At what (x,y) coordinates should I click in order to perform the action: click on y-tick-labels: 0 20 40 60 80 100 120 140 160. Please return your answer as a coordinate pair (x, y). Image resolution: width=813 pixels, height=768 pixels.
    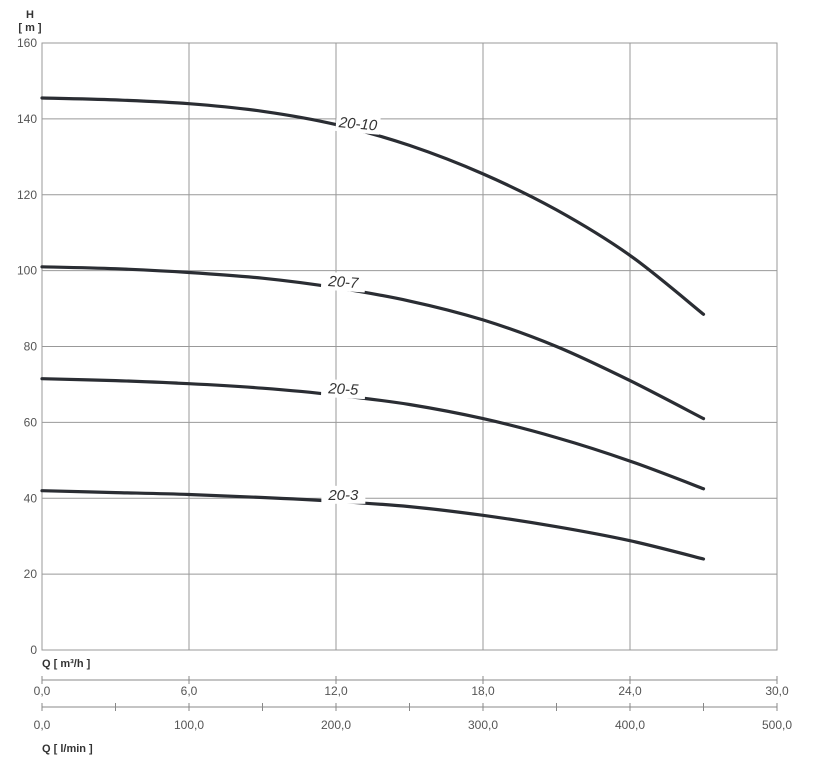
    Looking at the image, I should click on (27, 346).